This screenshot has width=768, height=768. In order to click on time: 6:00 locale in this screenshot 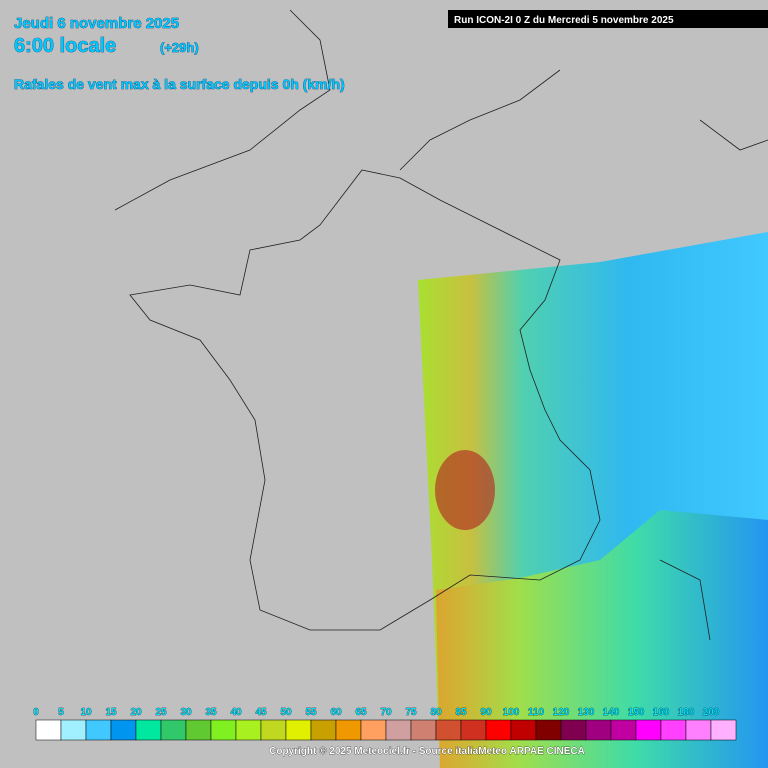, I will do `click(65, 46)`.